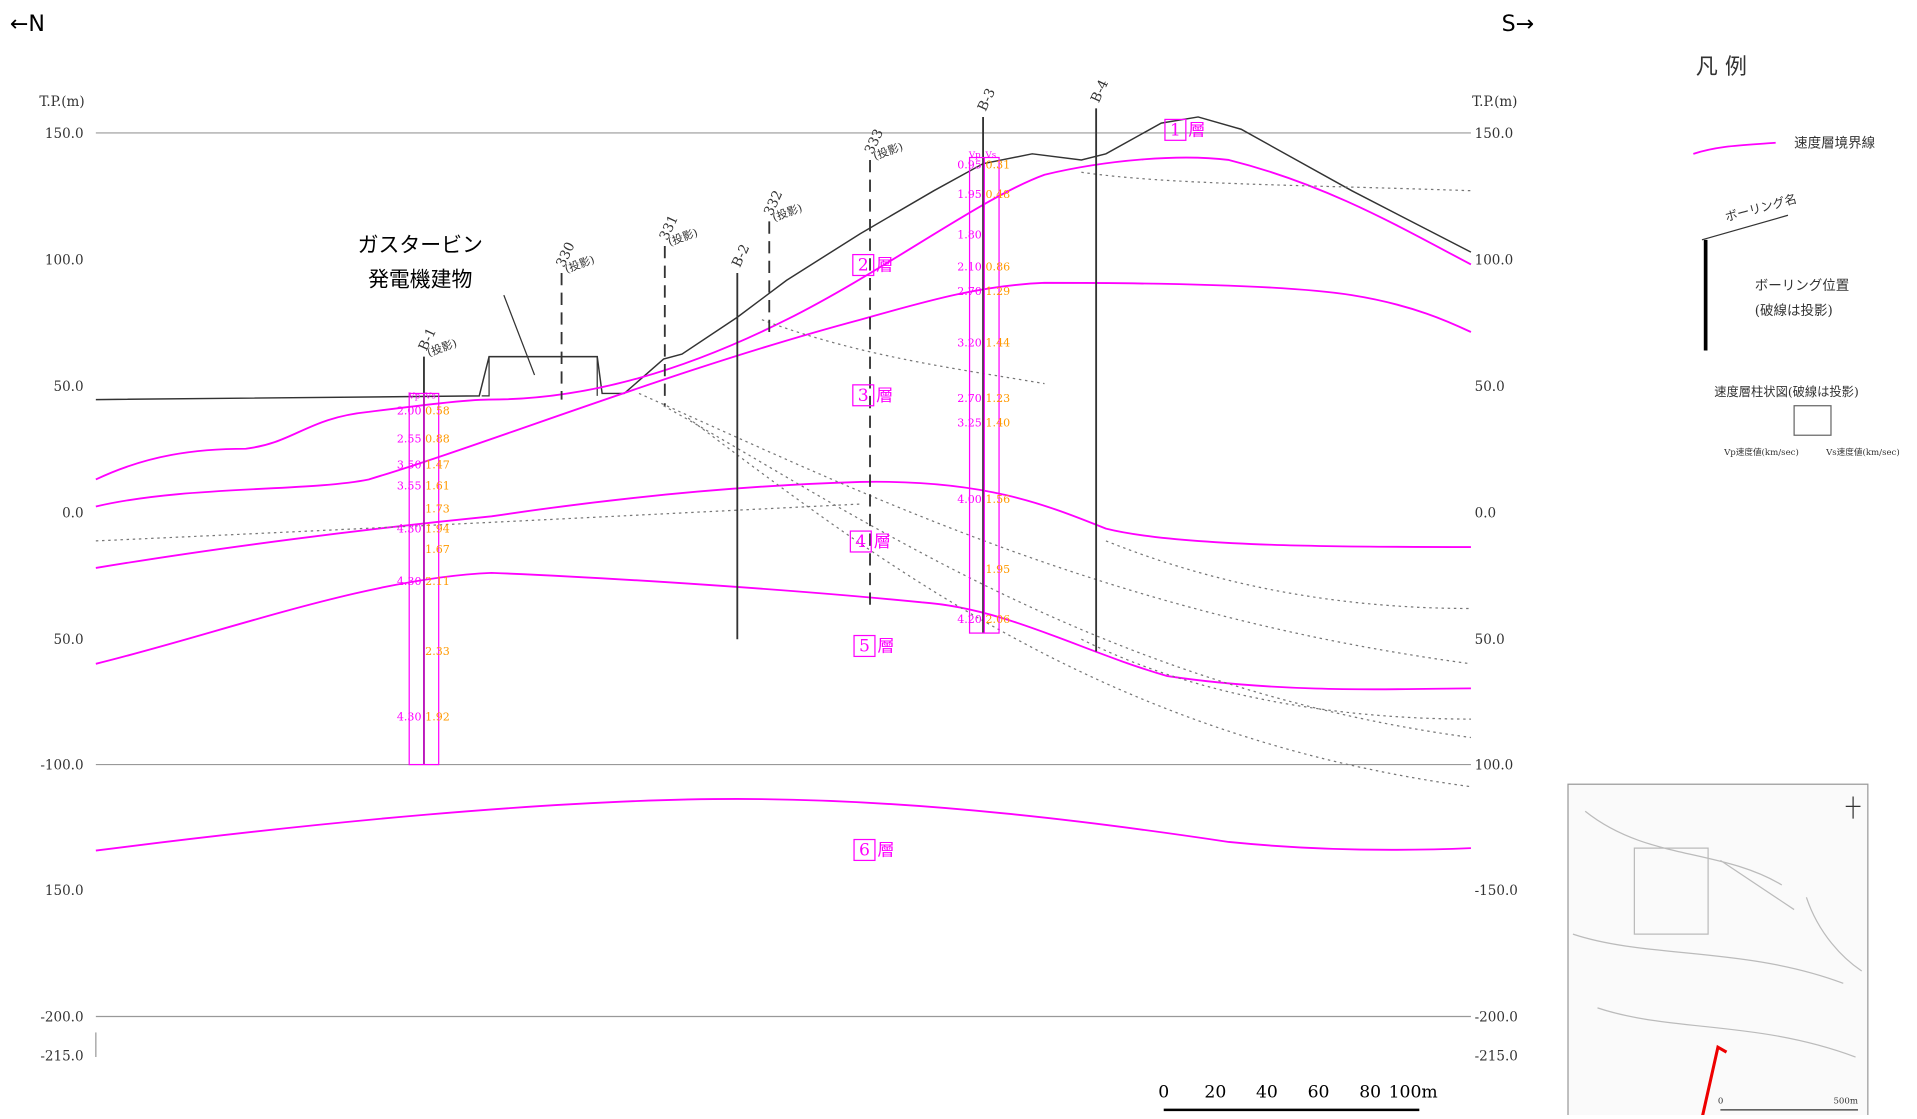  Describe the element at coordinates (437, 581) in the screenshot. I see `vs-value: 2.11` at that location.